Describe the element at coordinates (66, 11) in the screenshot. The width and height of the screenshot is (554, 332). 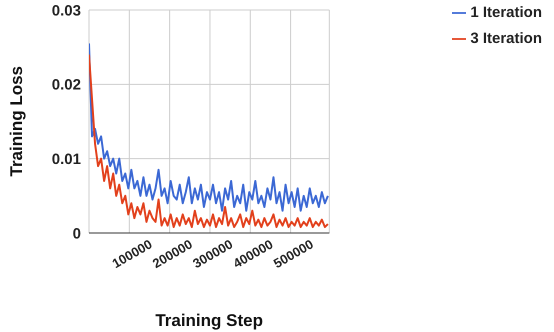
I see `y-tick-label: 0.03` at that location.